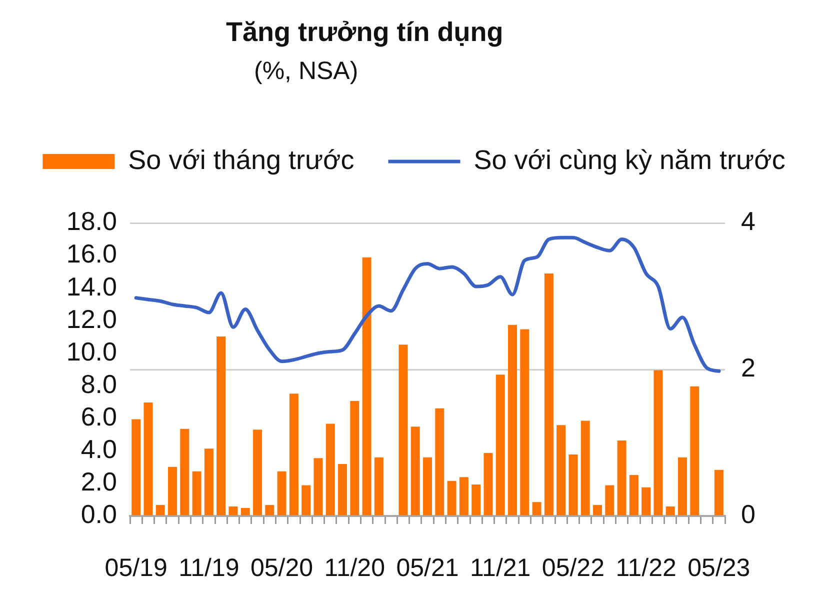 The width and height of the screenshot is (828, 593). Describe the element at coordinates (573, 568) in the screenshot. I see `x-tick-label: 05/22` at that location.